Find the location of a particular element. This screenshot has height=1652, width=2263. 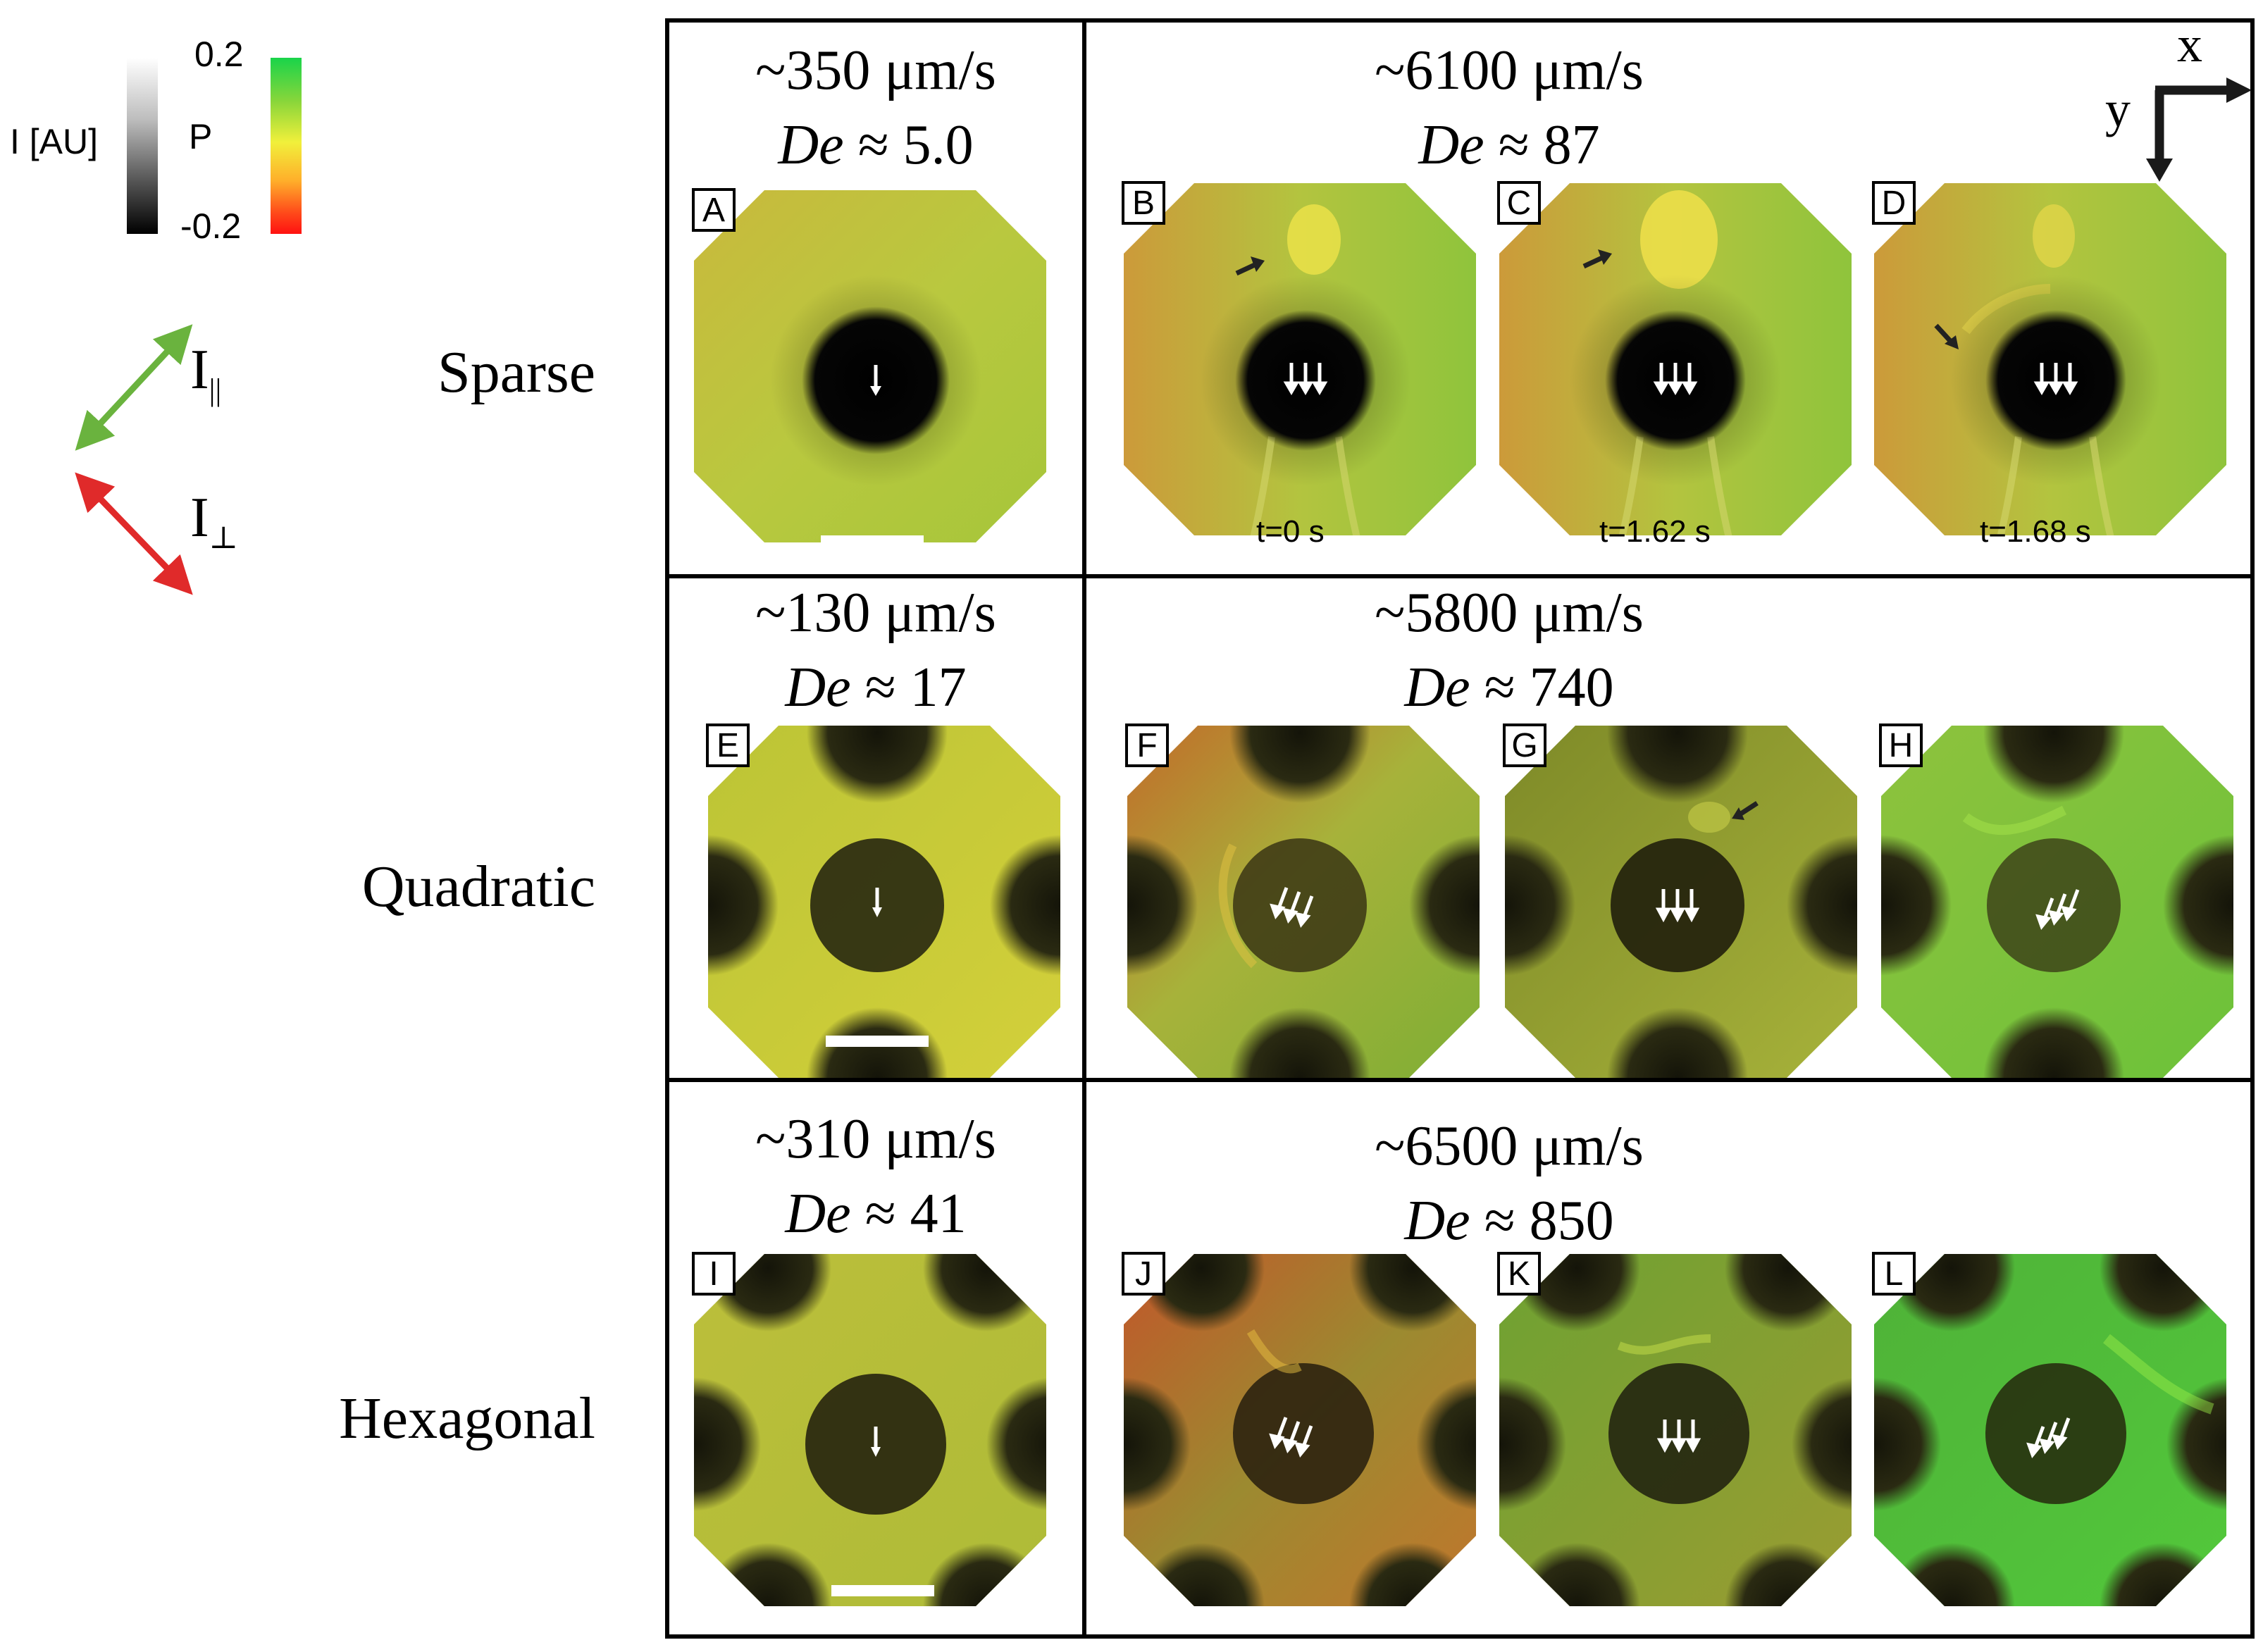

perpendicular-intensity-label: I⊥ is located at coordinates (214, 521).